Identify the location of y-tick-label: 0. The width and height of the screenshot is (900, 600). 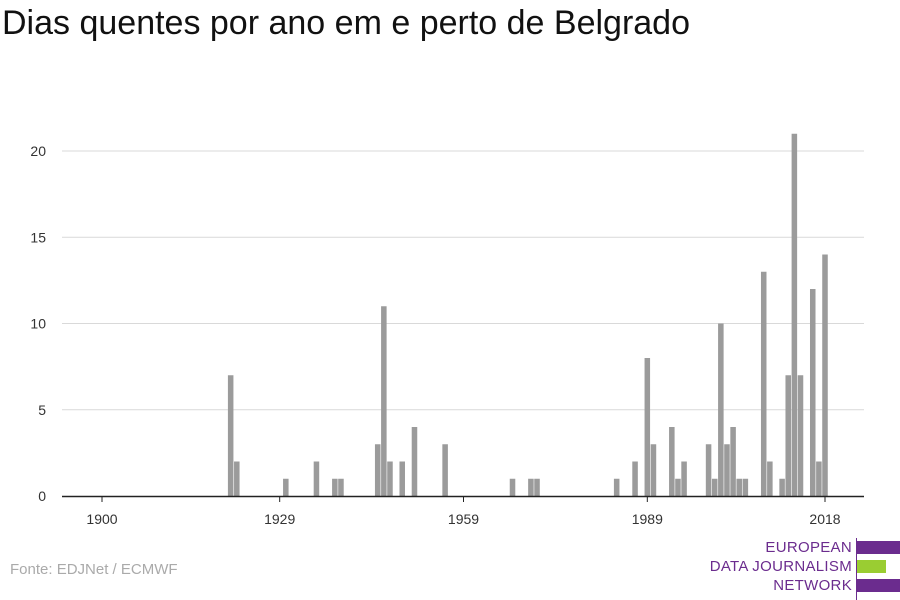
(42, 496).